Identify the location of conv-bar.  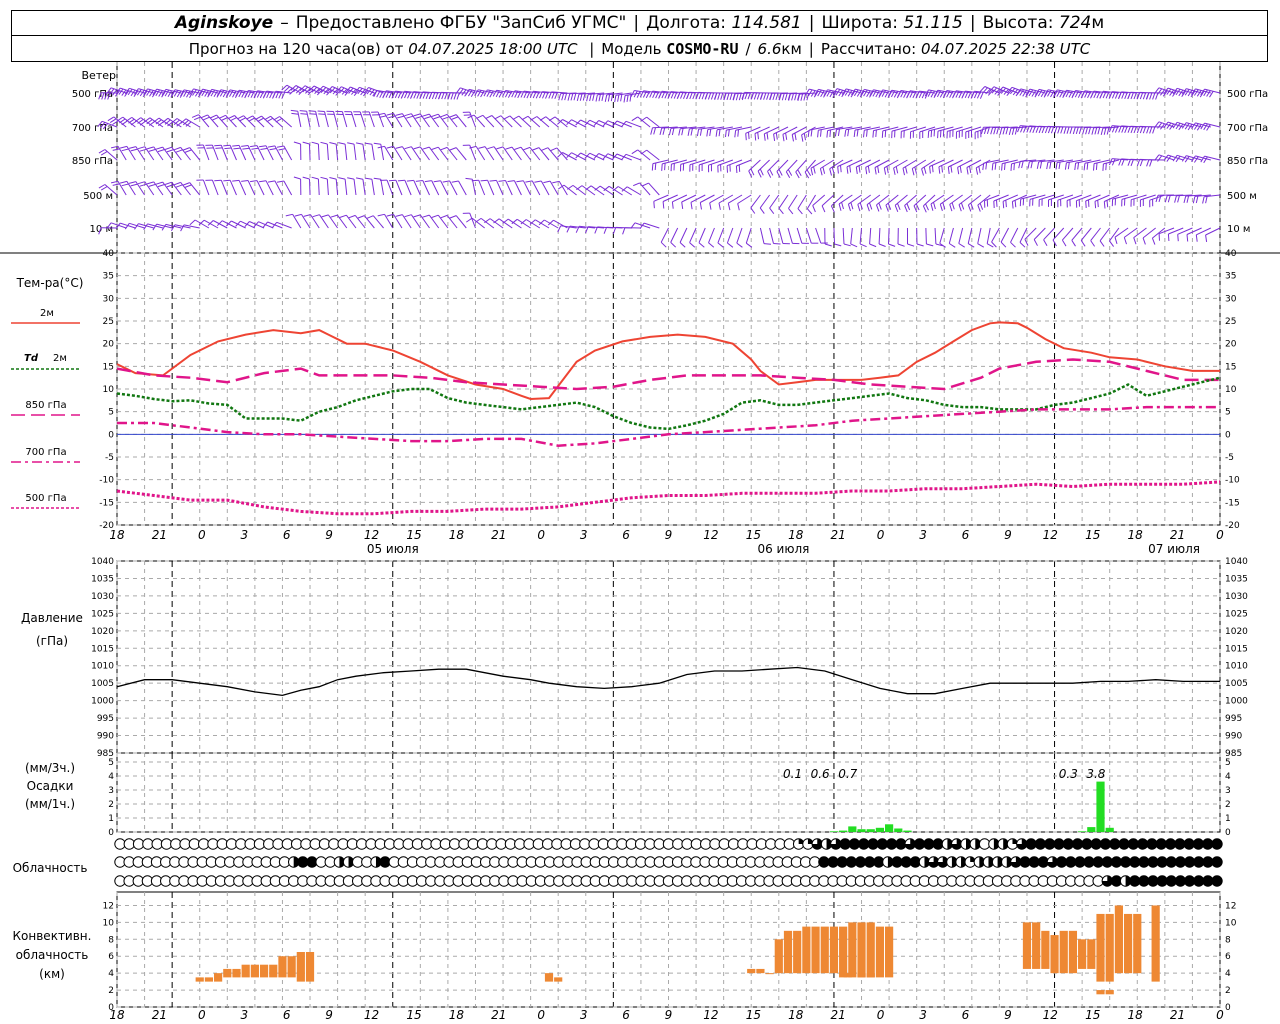
(310, 967).